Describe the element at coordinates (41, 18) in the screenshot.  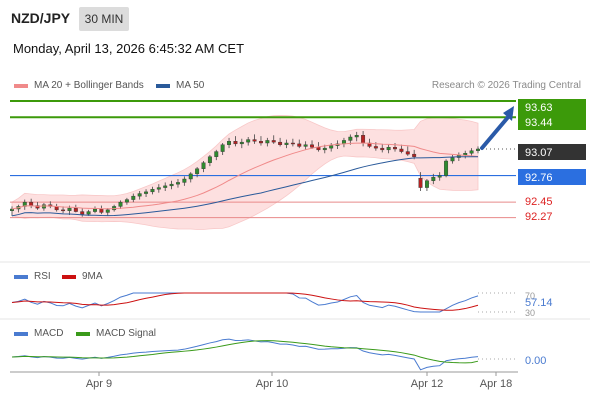
I see `symbol-title: NZD/JPY` at that location.